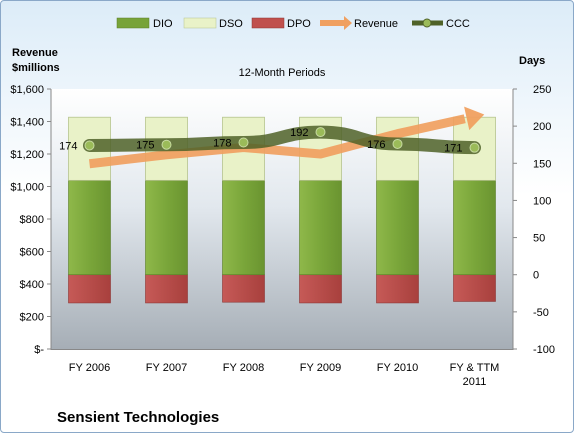  I want to click on ccc-data-label: 174, so click(68, 146).